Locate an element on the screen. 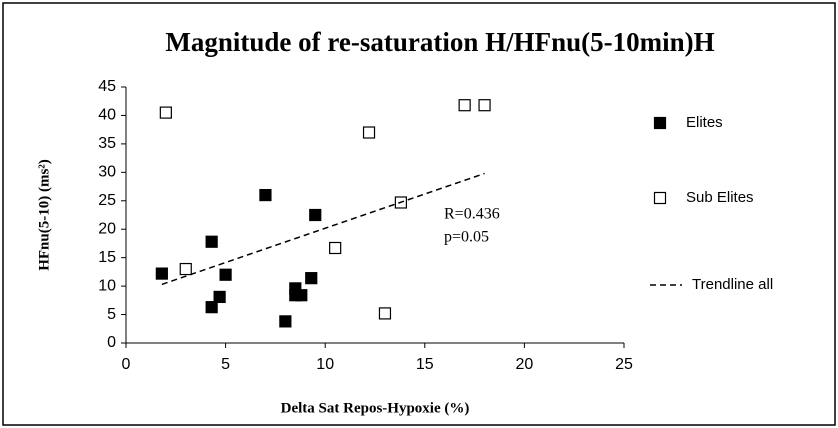  y-tick-label: 0 is located at coordinates (111, 342).